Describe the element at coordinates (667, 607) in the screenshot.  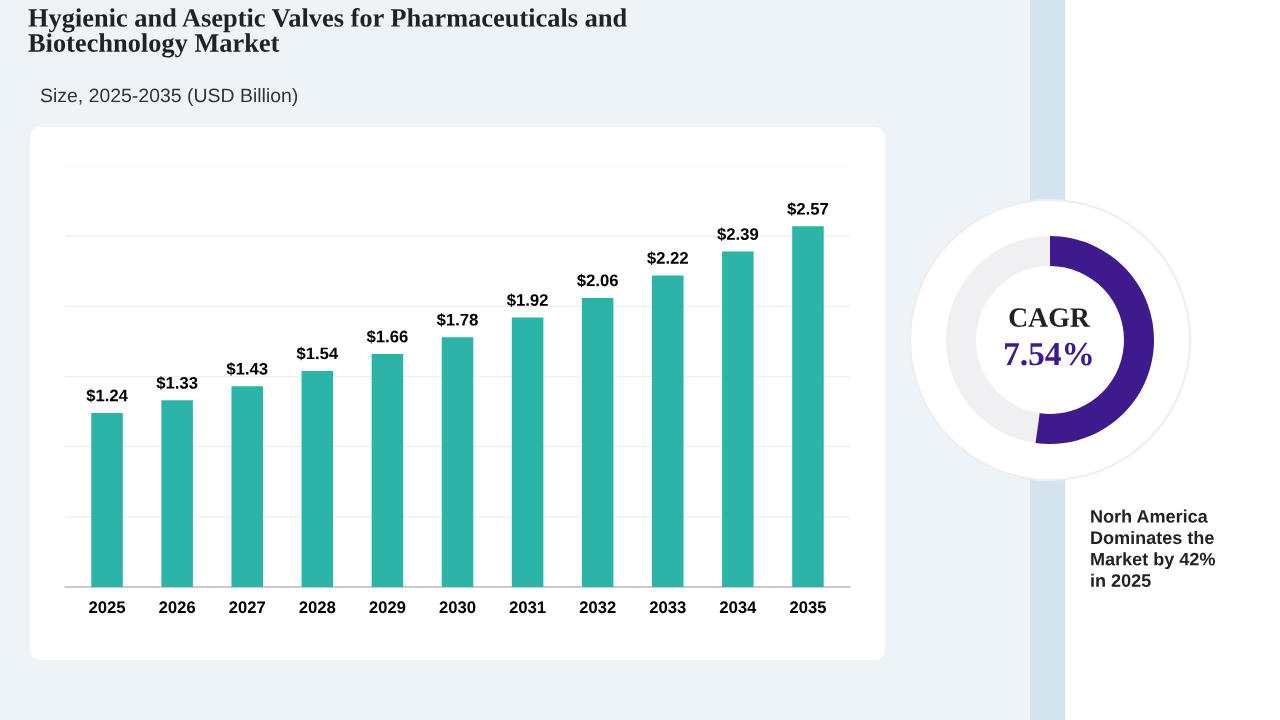
I see `x-tick-label: 2033` at that location.